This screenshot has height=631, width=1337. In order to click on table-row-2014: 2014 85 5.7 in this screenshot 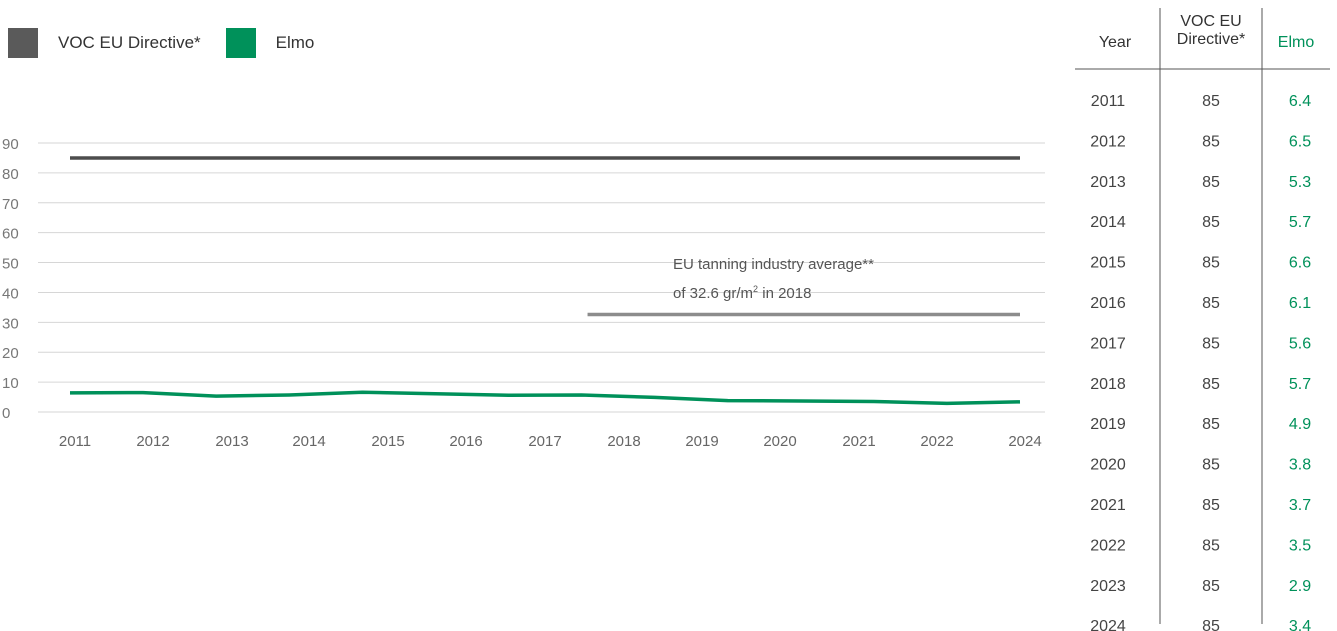, I will do `click(1200, 222)`.